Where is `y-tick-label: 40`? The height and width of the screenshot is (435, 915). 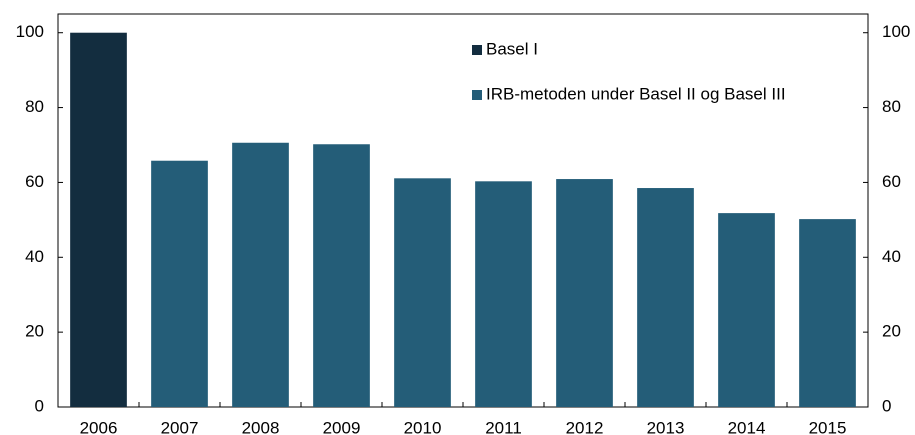 y-tick-label: 40 is located at coordinates (34, 256).